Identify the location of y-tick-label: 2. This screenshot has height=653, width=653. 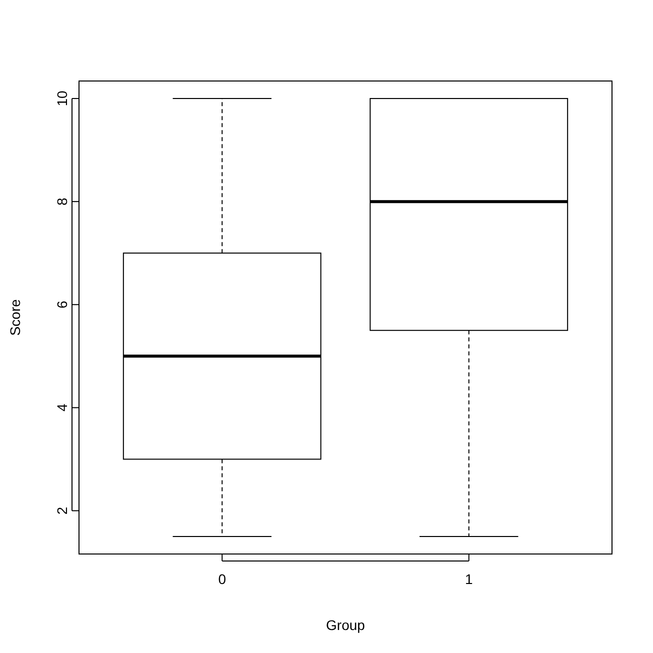
(62, 510).